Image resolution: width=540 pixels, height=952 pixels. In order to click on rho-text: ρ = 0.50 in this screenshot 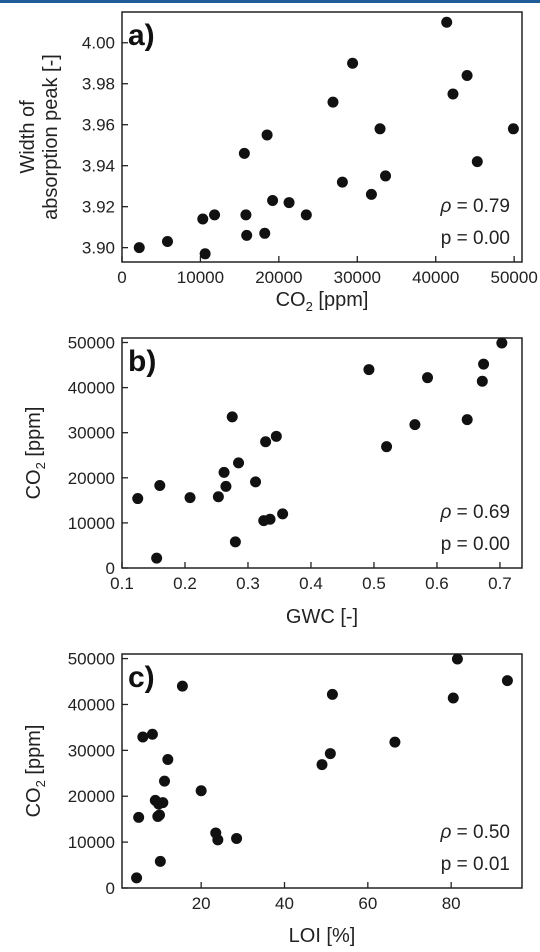, I will do `click(474, 832)`.